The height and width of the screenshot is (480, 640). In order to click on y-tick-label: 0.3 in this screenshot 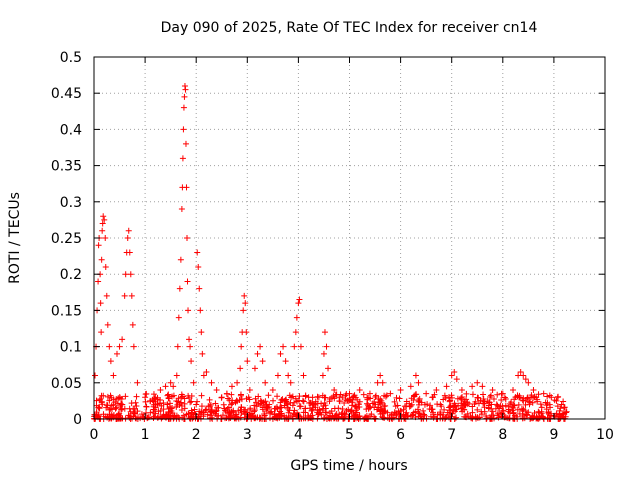, I will do `click(71, 203)`.